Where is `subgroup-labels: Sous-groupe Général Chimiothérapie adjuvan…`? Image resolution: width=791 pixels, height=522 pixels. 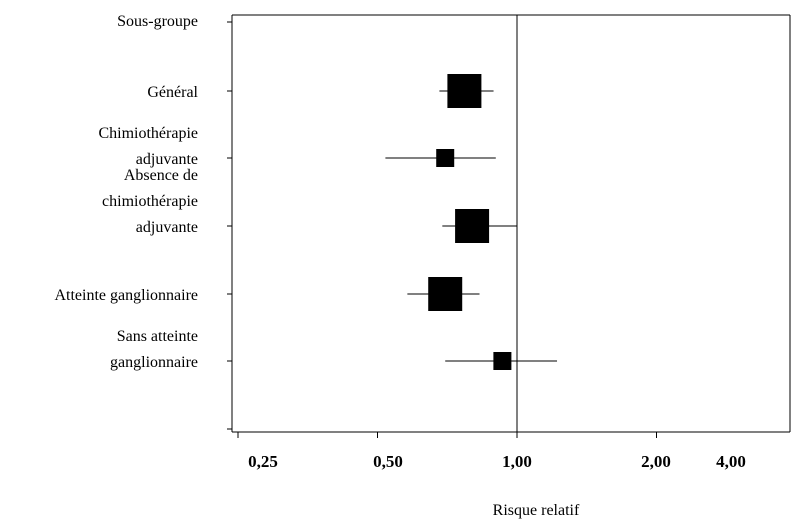 subgroup-labels: Sous-groupe Général Chimiothérapie adjuvan… is located at coordinates (126, 192).